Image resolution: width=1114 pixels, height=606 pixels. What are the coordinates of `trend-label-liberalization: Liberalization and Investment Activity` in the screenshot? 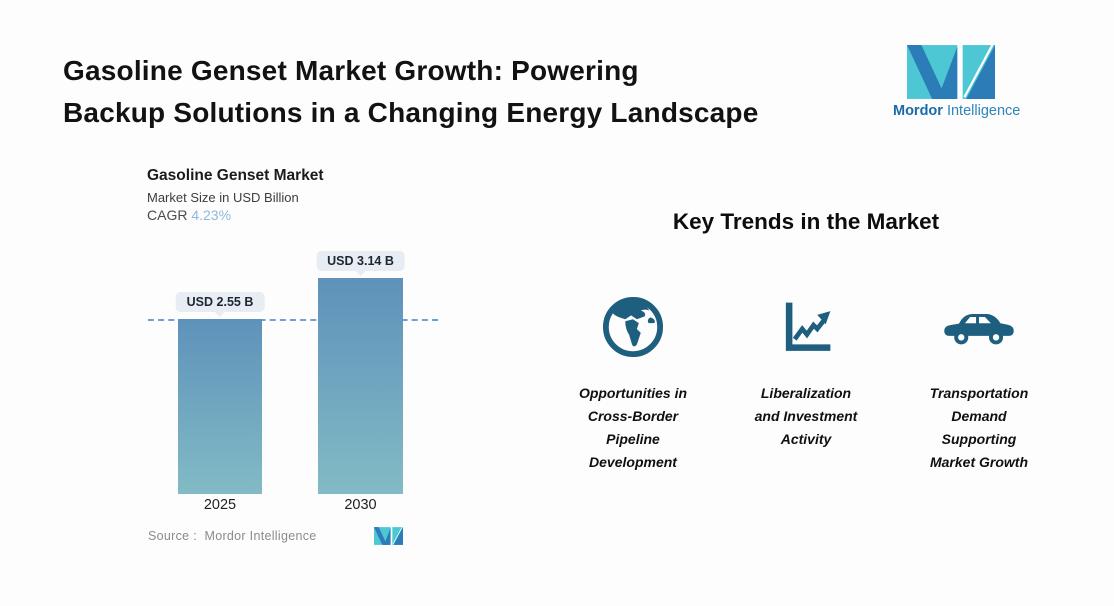 It's located at (806, 416).